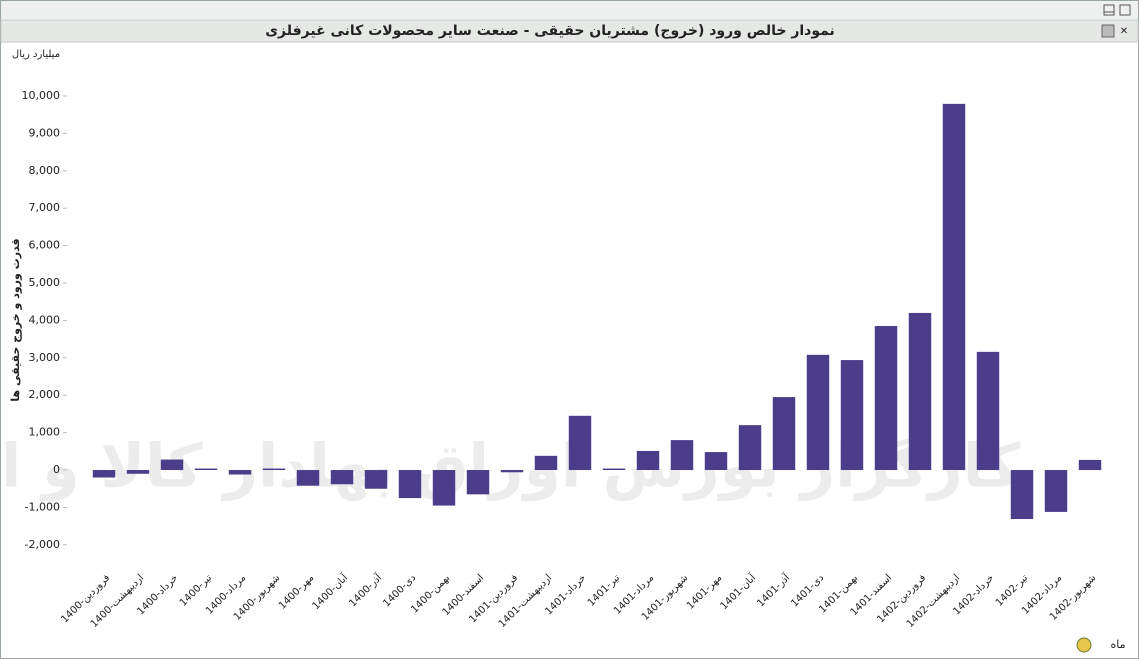 The height and width of the screenshot is (659, 1139). What do you see at coordinates (1084, 645) in the screenshot?
I see `refresh-button` at bounding box center [1084, 645].